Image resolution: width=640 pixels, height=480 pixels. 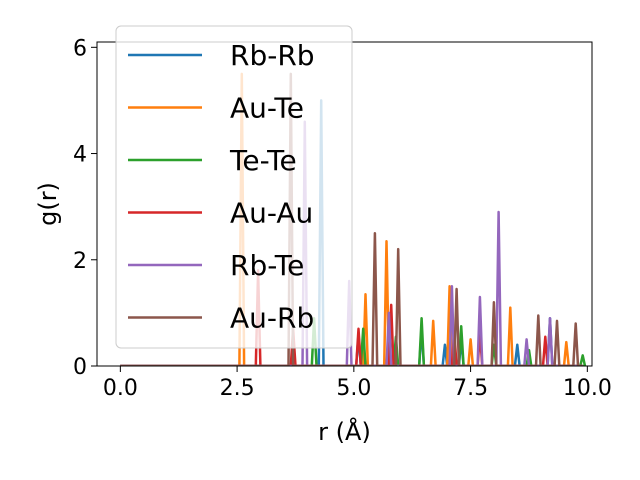 What do you see at coordinates (85, 208) in the screenshot?
I see `y-axis: 0 2 4 6` at bounding box center [85, 208].